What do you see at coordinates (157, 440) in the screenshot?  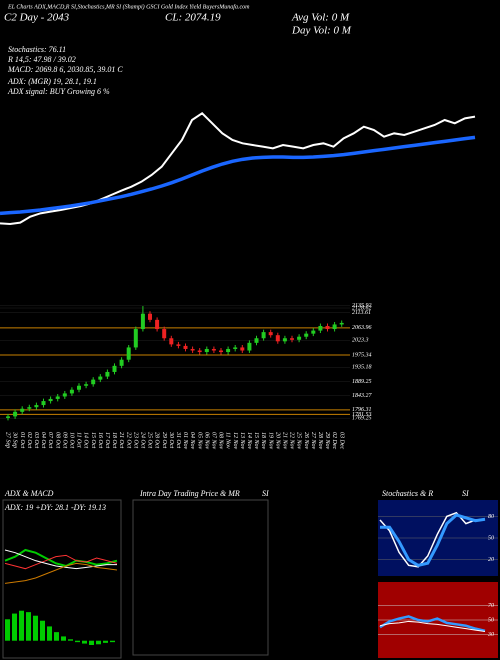 I see `x-tick-label: 28 Oct` at bounding box center [157, 440].